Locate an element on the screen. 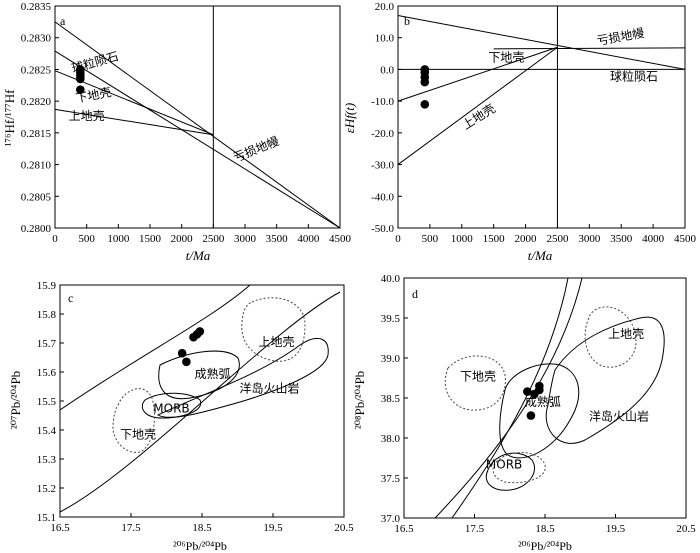 This screenshot has width=700, height=553. panel-d-morb-inner-field is located at coordinates (519, 468).